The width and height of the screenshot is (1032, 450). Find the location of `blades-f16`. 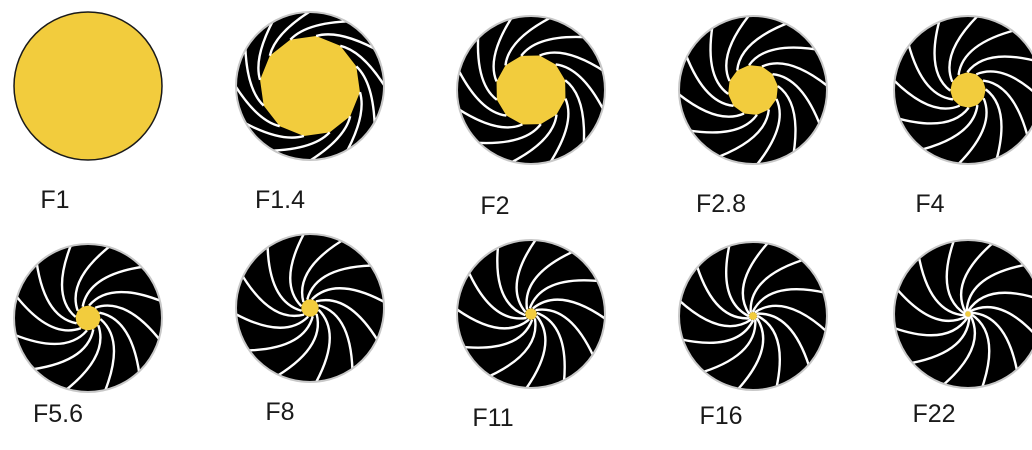

blades-f16 is located at coordinates (753, 316).